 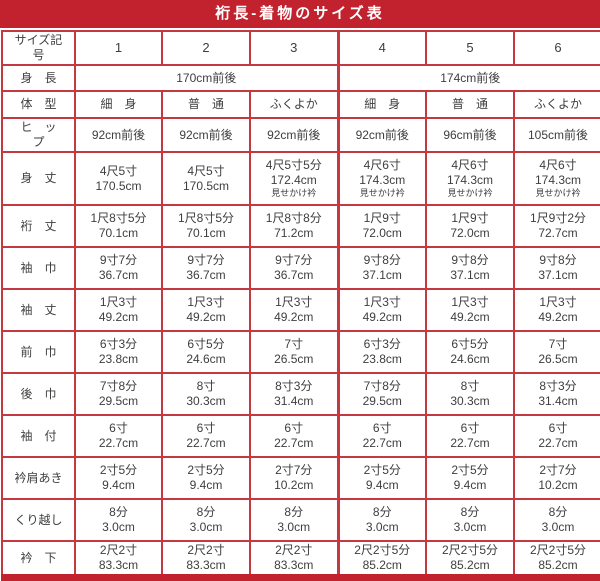 What do you see at coordinates (293, 180) in the screenshot?
I see `cm-value: 172.4cm` at bounding box center [293, 180].